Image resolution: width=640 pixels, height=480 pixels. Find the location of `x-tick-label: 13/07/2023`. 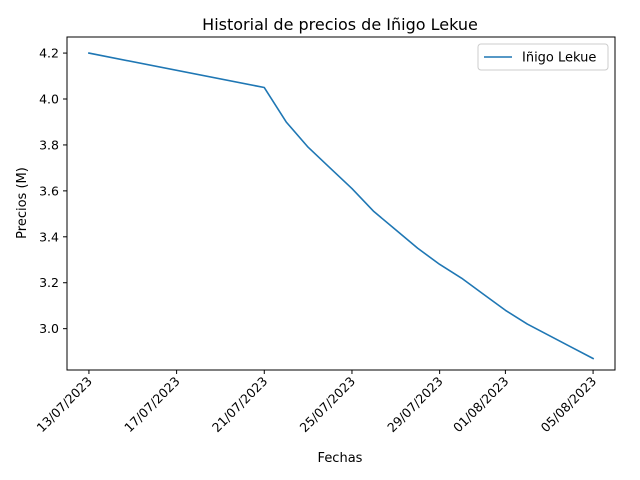

x-tick-label: 13/07/2023 is located at coordinates (64, 405).